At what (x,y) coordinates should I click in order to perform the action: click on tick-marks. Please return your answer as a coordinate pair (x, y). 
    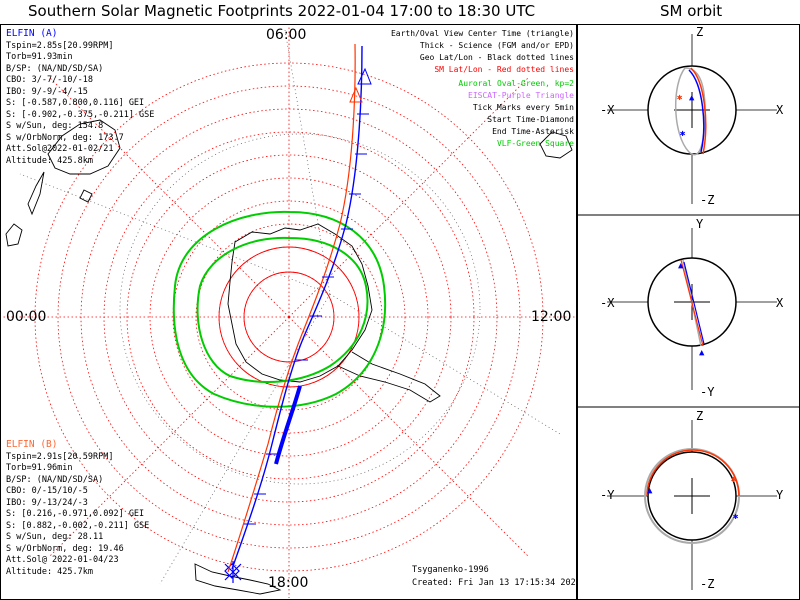
    Looking at the image, I should click on (306, 319).